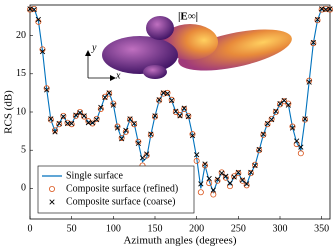  What do you see at coordinates (196, 228) in the screenshot?
I see `x-tick-label: 200` at bounding box center [196, 228].